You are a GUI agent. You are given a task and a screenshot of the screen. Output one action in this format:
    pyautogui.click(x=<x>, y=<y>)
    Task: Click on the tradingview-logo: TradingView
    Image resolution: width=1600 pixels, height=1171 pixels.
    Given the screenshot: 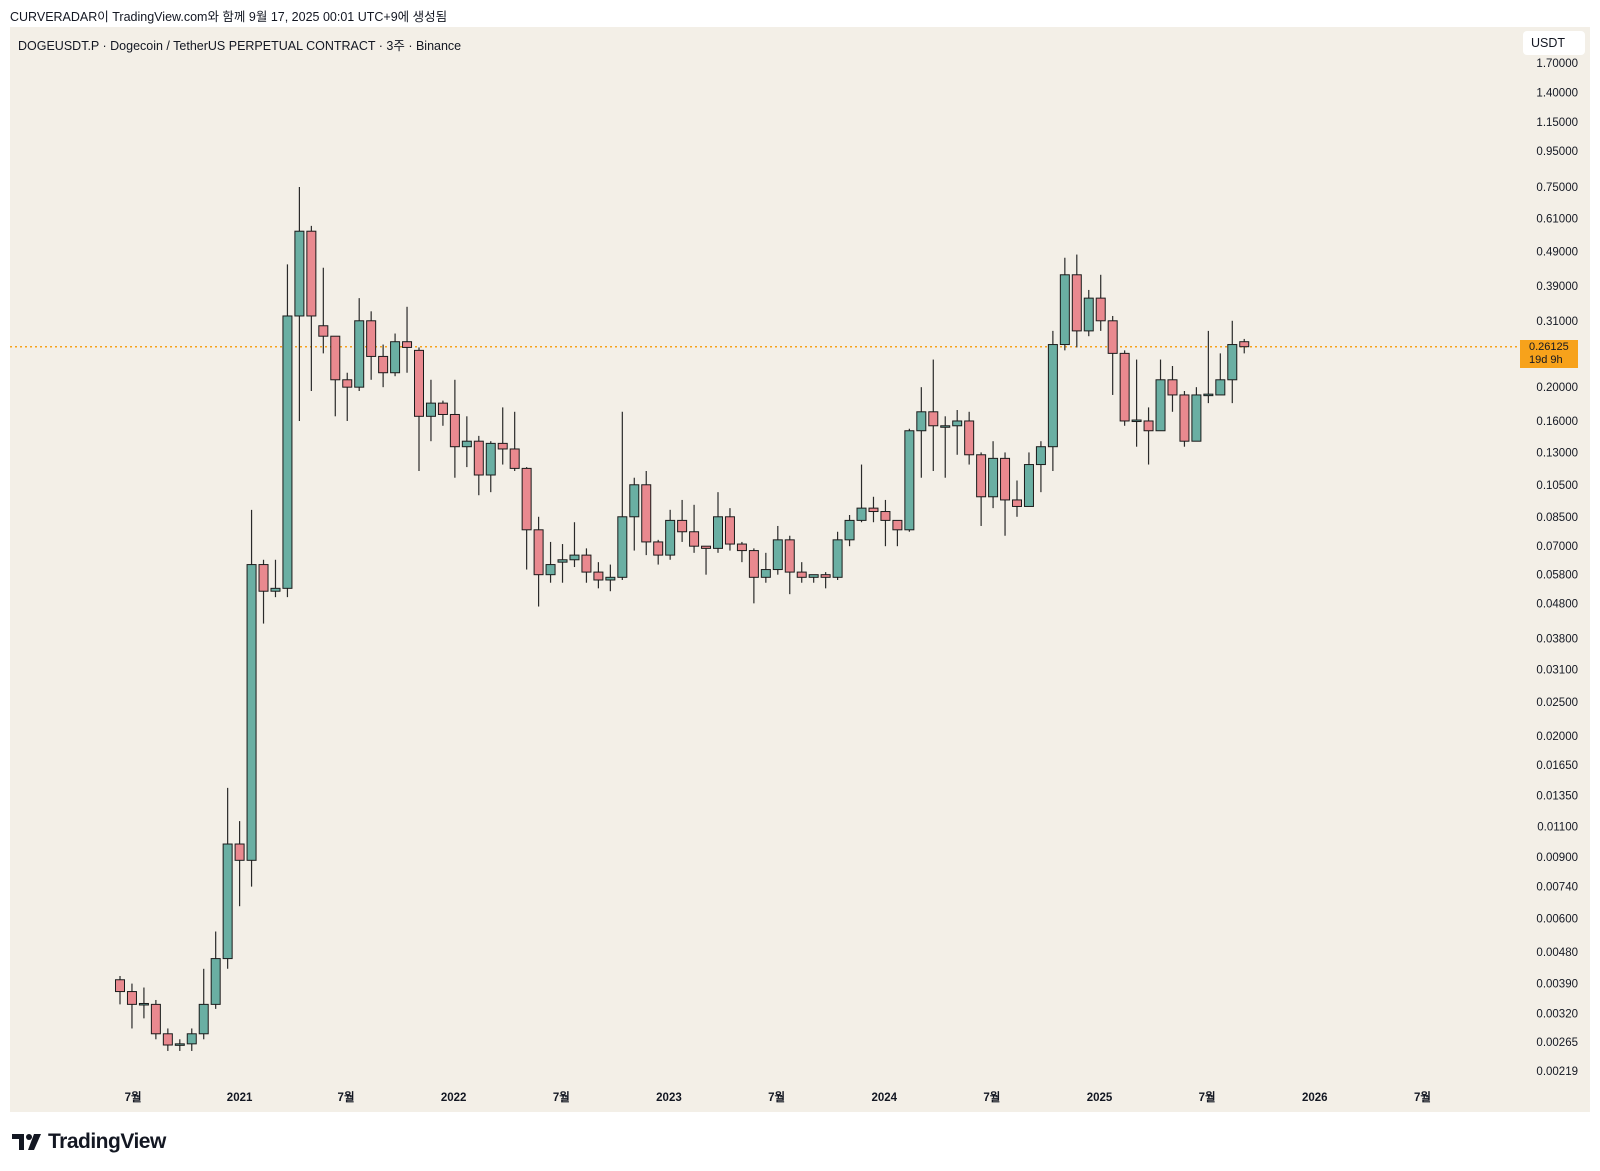 What is the action you would take?
    pyautogui.click(x=89, y=1142)
    